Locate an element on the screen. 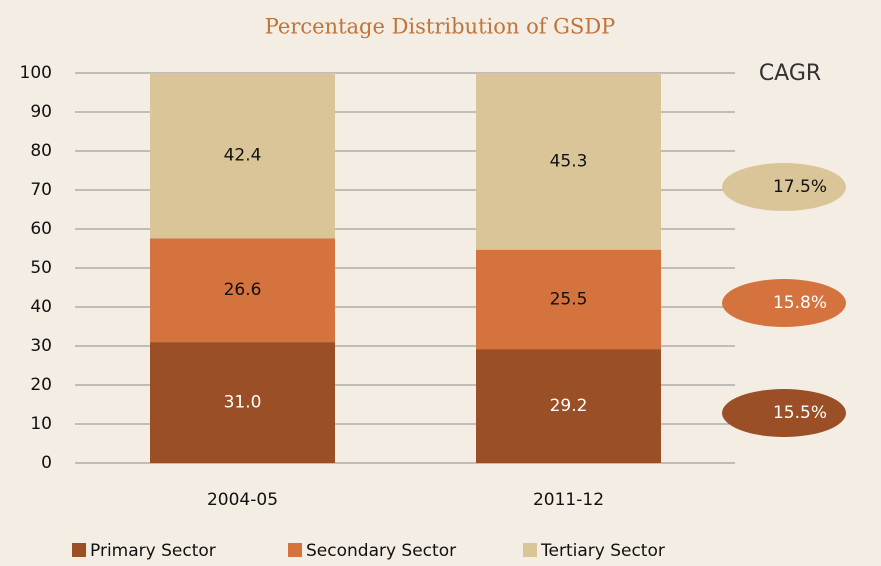 The width and height of the screenshot is (881, 566). y-tick-label: 70 is located at coordinates (41, 190).